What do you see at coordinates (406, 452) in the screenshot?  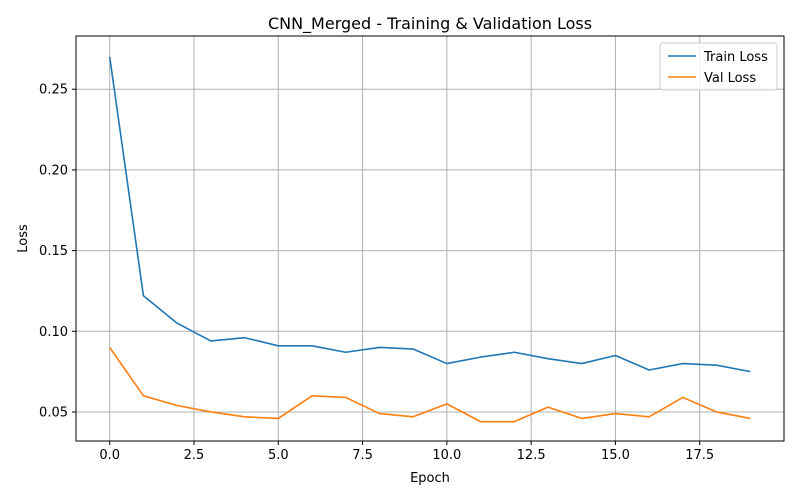 I see `x-axis-ticks: 0.0 2.5 5.0 7.5 10.0 12.5 15.0 17.5` at bounding box center [406, 452].